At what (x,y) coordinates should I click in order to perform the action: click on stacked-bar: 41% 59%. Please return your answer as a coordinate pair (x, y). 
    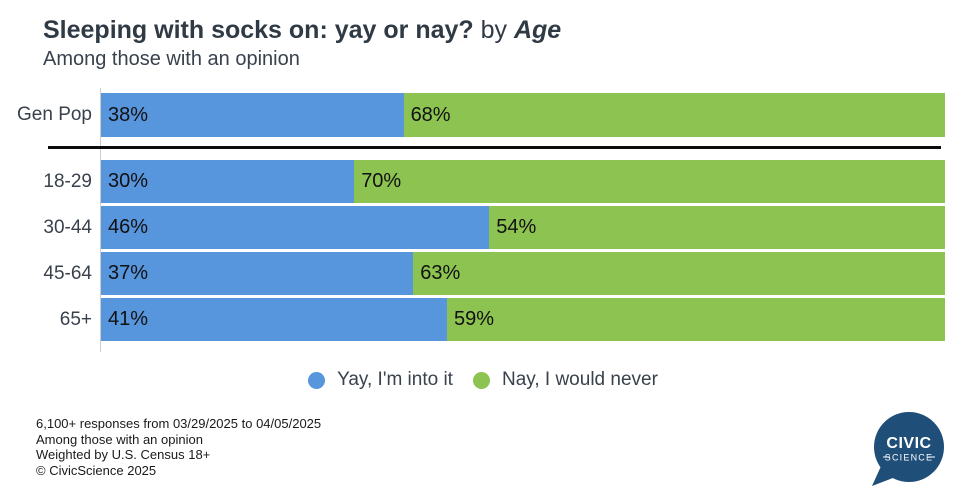
    Looking at the image, I should click on (523, 319).